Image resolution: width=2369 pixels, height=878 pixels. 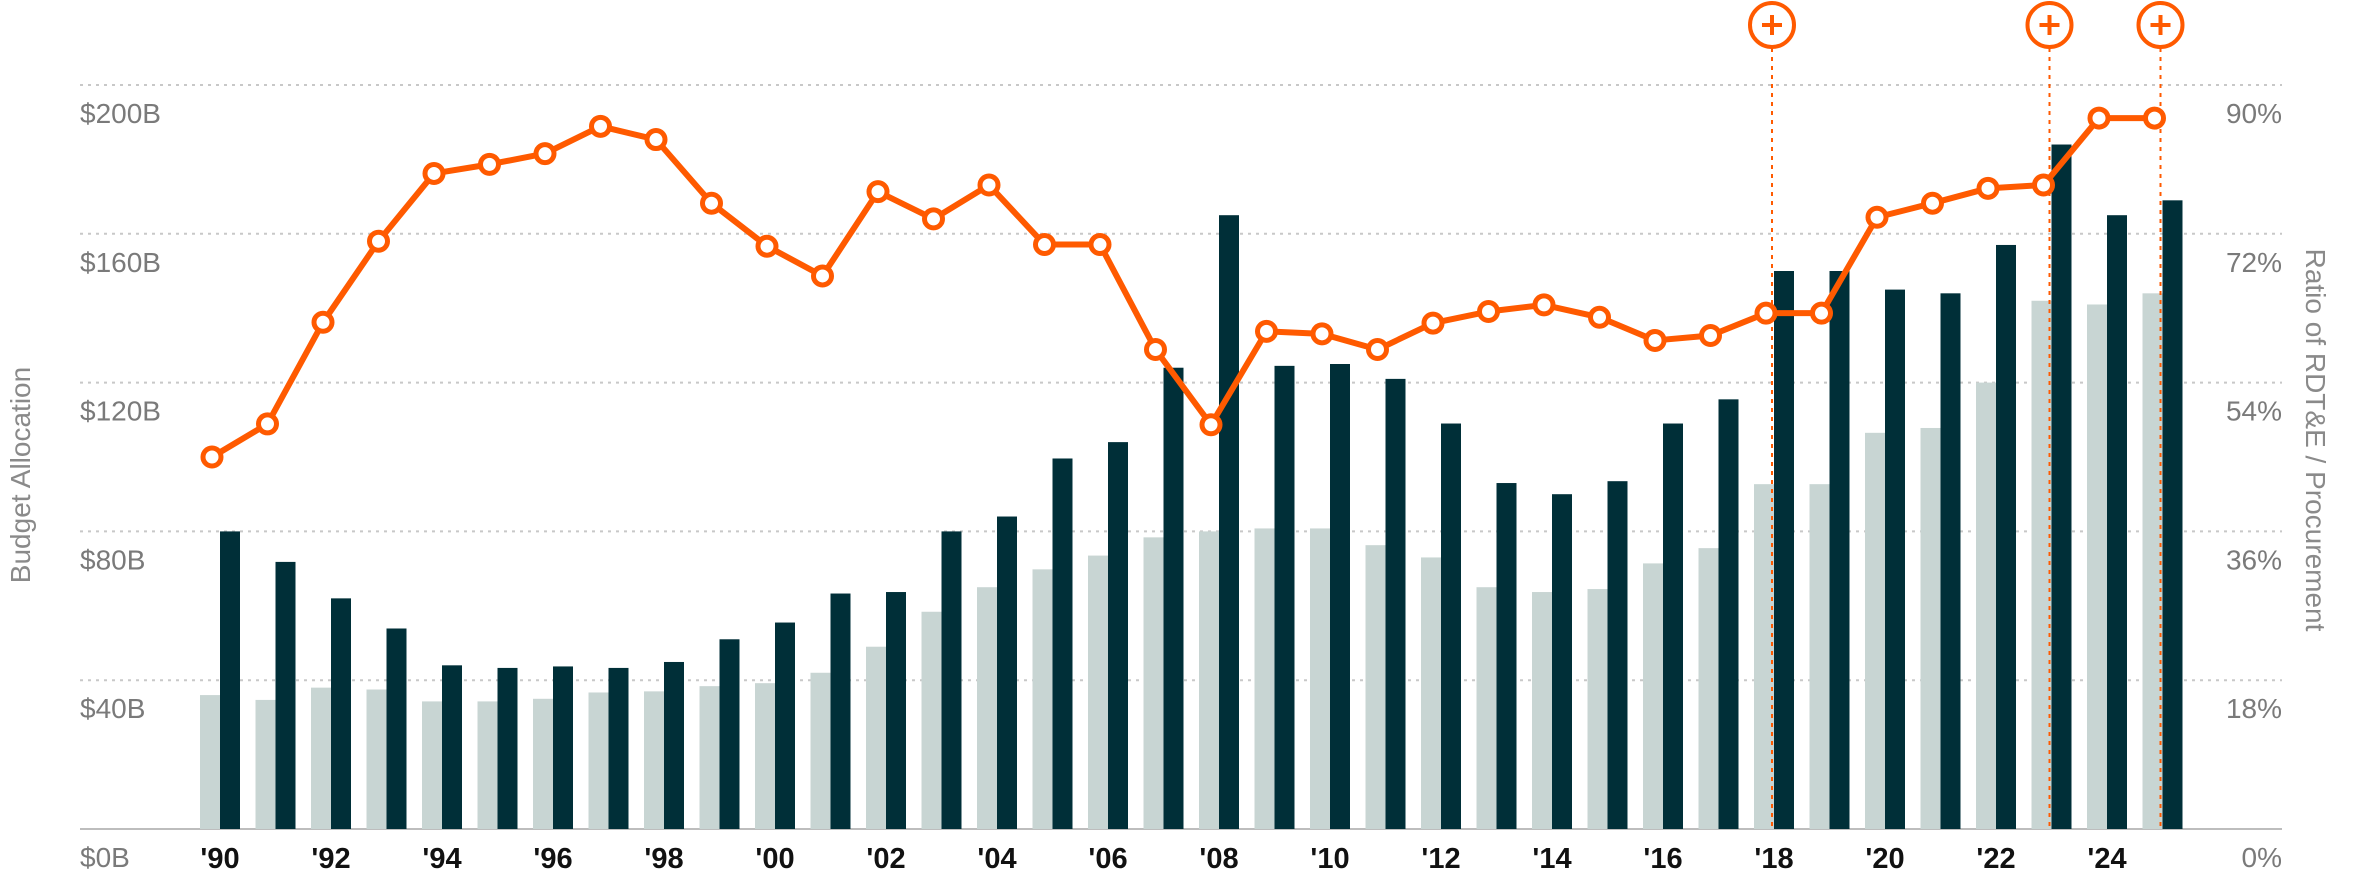 What do you see at coordinates (2254, 113) in the screenshot?
I see `y-tick-right: 90%` at bounding box center [2254, 113].